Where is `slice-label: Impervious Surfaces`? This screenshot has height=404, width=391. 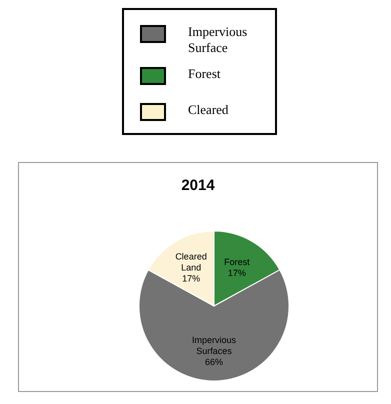
slice-label: Impervious Surfaces is located at coordinates (214, 345).